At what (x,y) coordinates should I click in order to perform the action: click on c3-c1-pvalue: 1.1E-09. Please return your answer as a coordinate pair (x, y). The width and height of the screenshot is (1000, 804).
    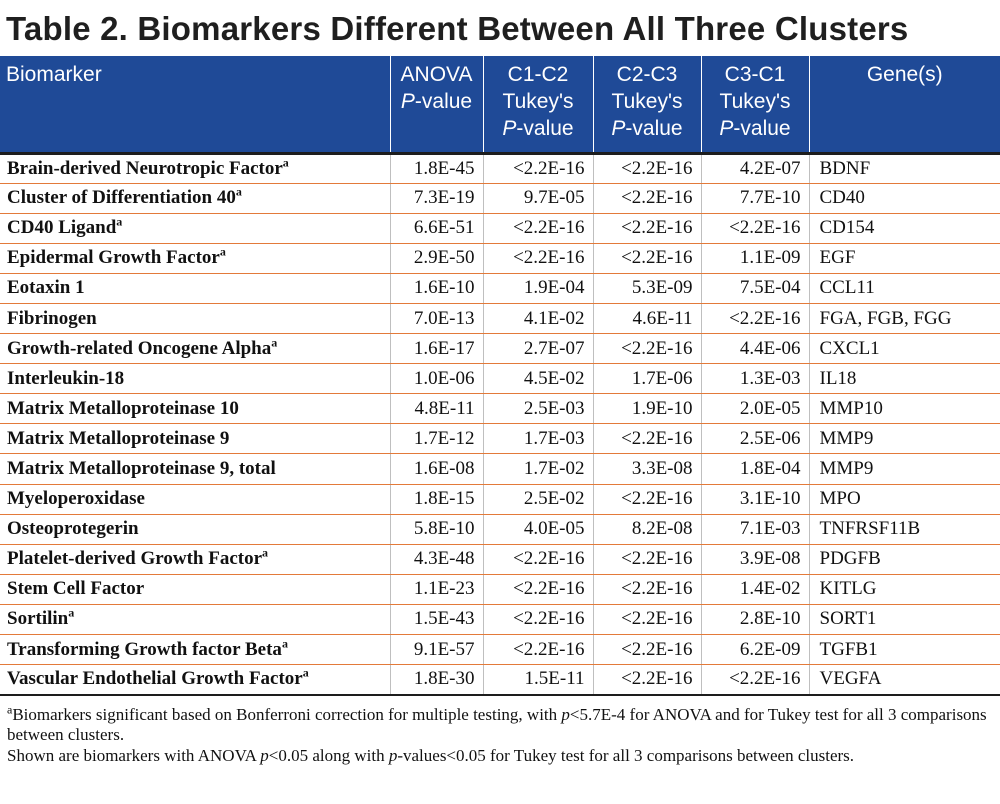
    Looking at the image, I should click on (755, 258).